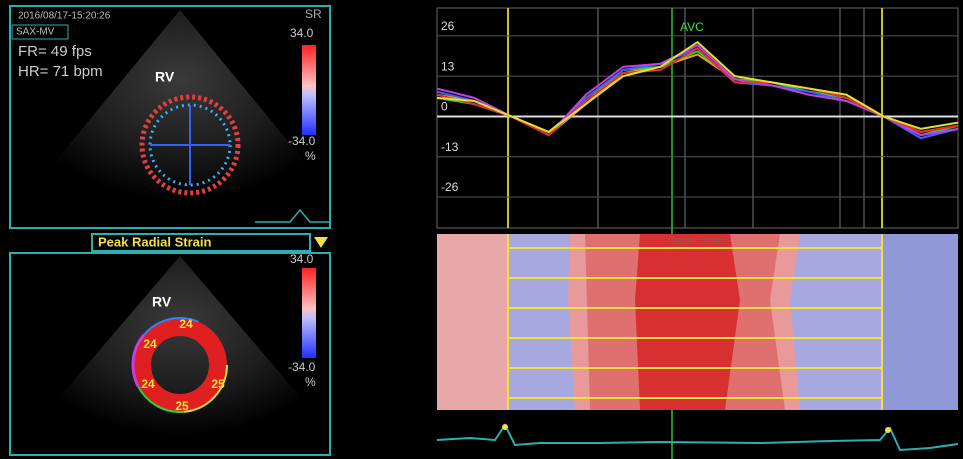  Describe the element at coordinates (692, 27) in the screenshot. I see `avc-label: AVC` at that location.